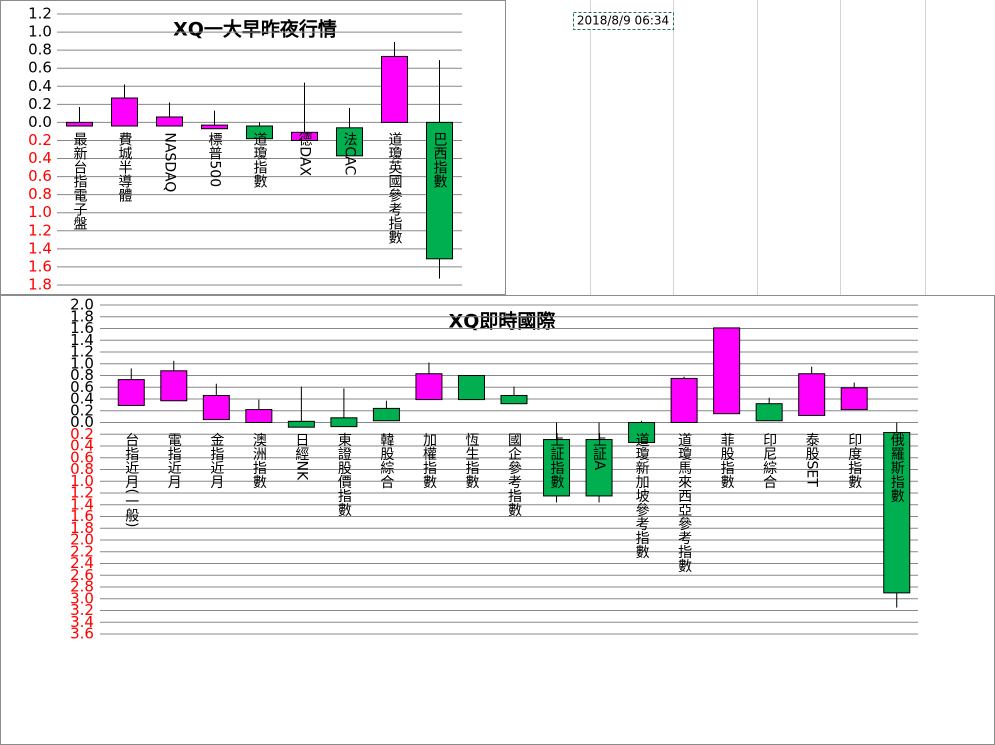 Image resolution: width=995 pixels, height=745 pixels. Describe the element at coordinates (440, 160) in the screenshot. I see `category-label: 巴西指數` at that location.